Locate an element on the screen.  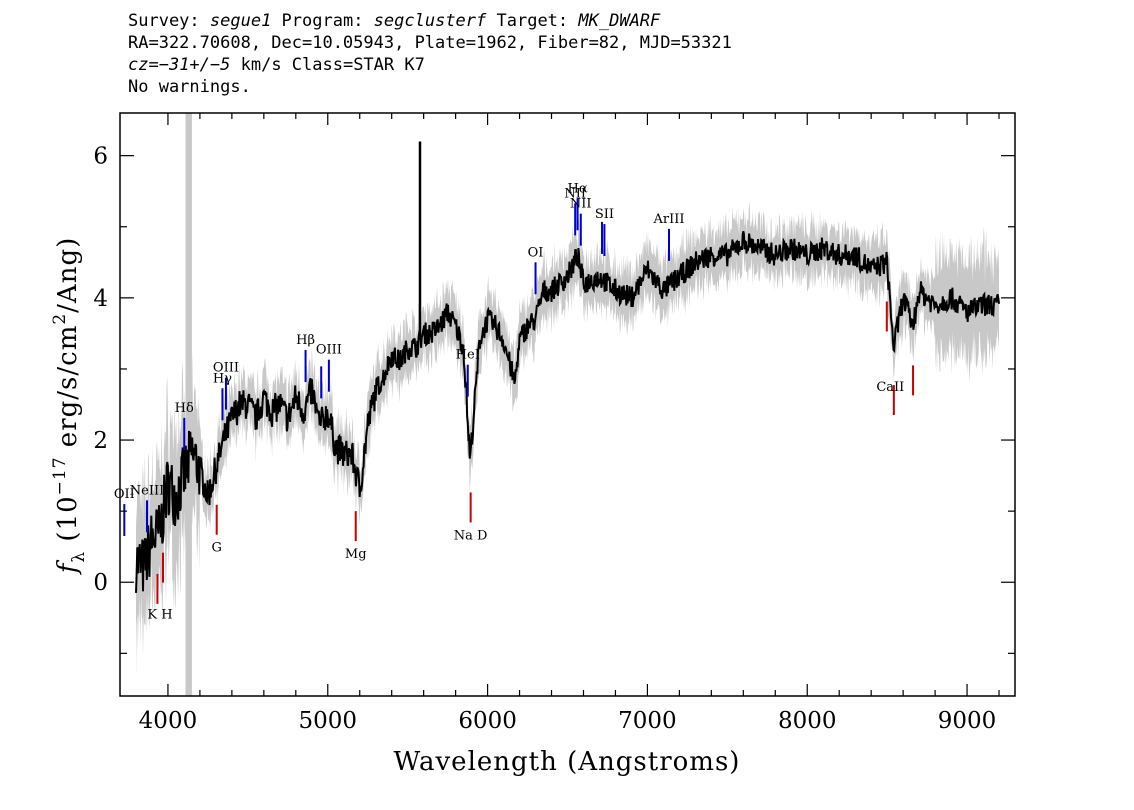
y-tick-label: 0 is located at coordinates (100, 583).